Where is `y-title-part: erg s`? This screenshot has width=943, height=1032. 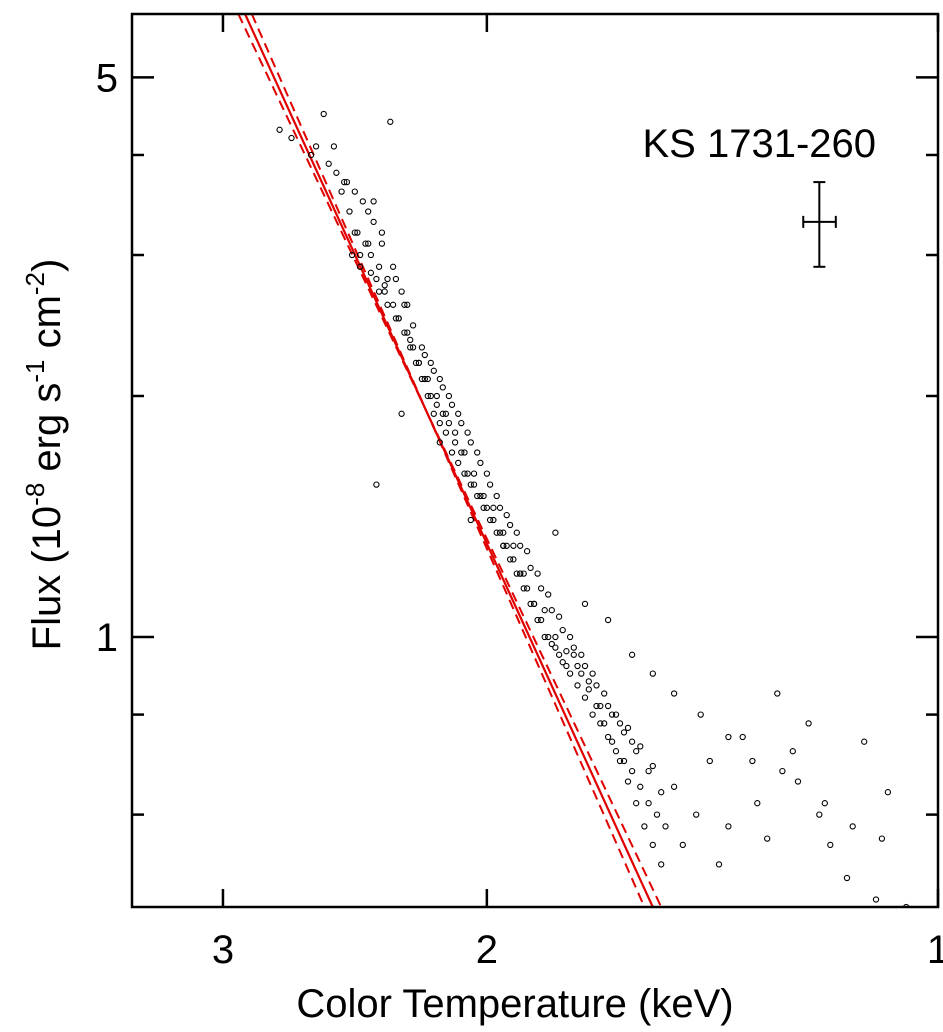
y-title-part: erg s is located at coordinates (47, 433).